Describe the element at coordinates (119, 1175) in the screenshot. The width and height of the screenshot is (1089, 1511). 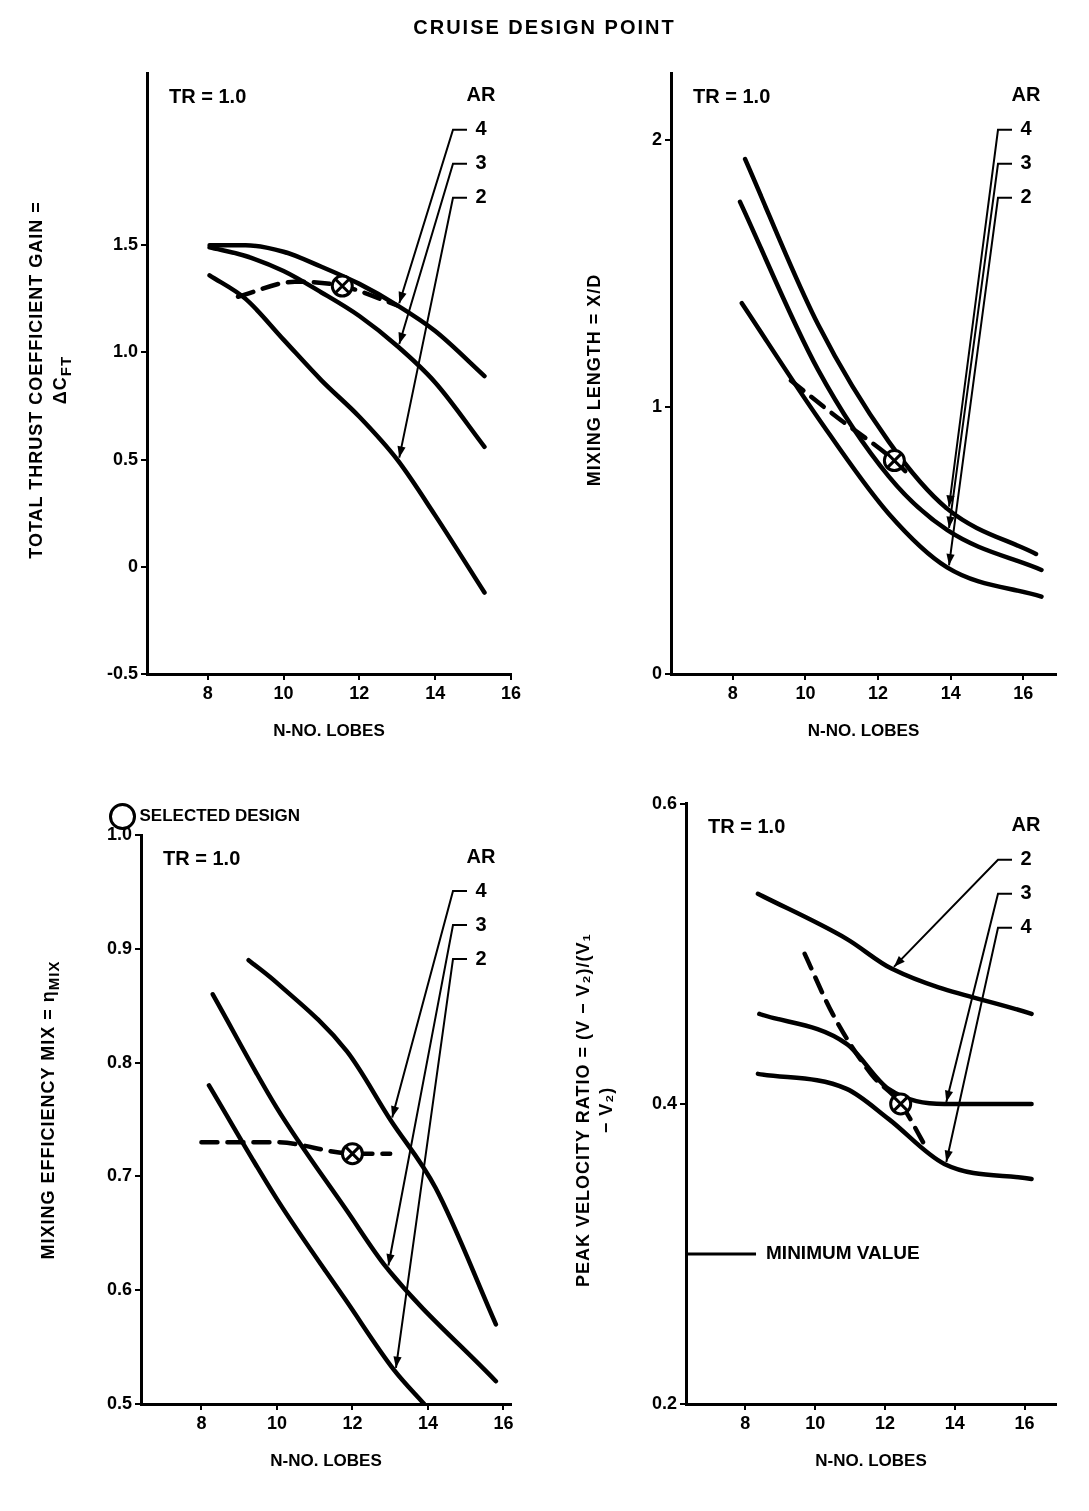
I see `y-tick-label: 0.7` at that location.